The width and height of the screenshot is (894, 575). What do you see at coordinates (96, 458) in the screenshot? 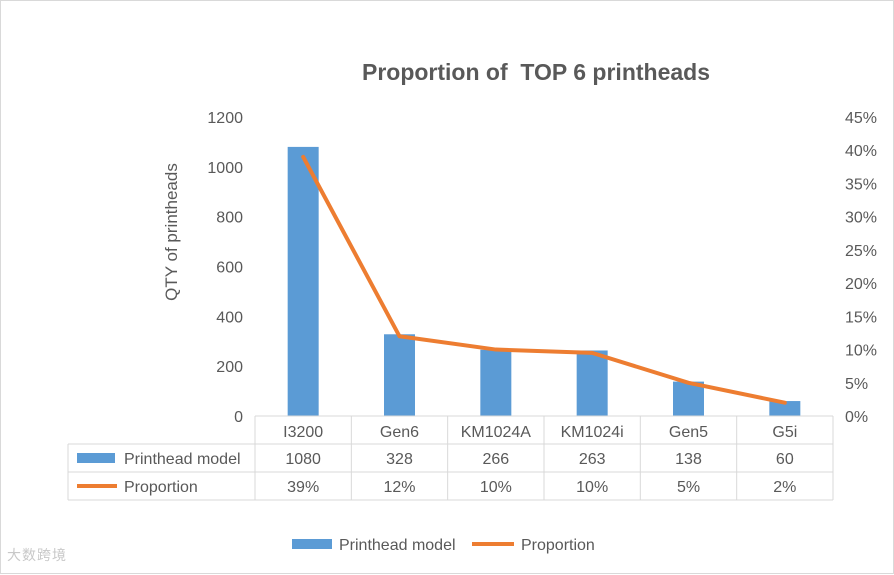
I see `table-key-bar` at bounding box center [96, 458].